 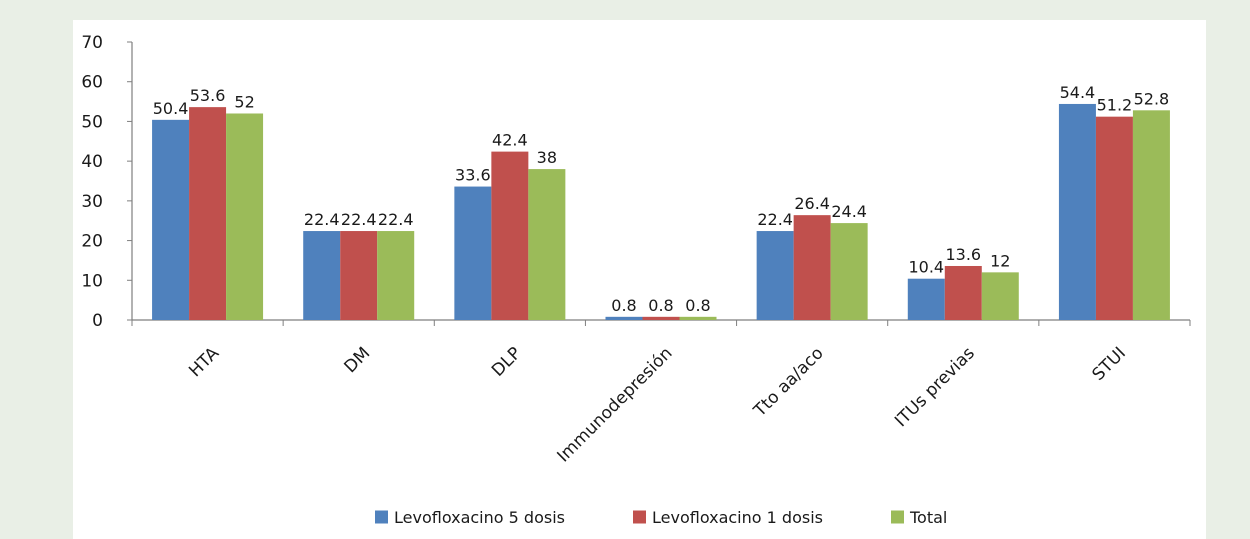 What do you see at coordinates (171, 108) in the screenshot?
I see `data-label-0-0: 50.4` at bounding box center [171, 108].